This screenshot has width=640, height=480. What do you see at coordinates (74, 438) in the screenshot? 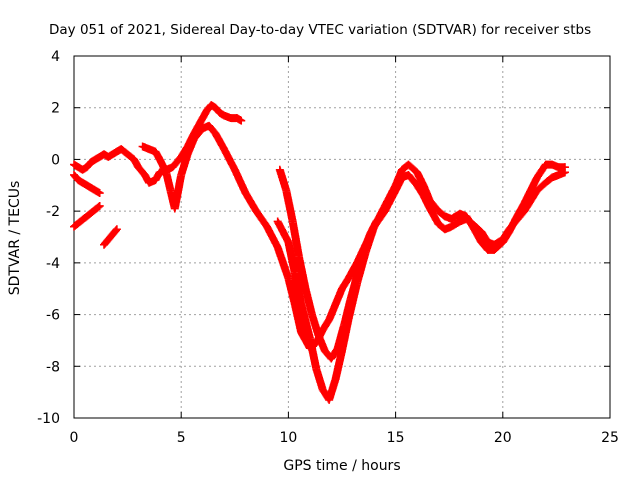
I see `x-tick-label: 0` at bounding box center [74, 438].